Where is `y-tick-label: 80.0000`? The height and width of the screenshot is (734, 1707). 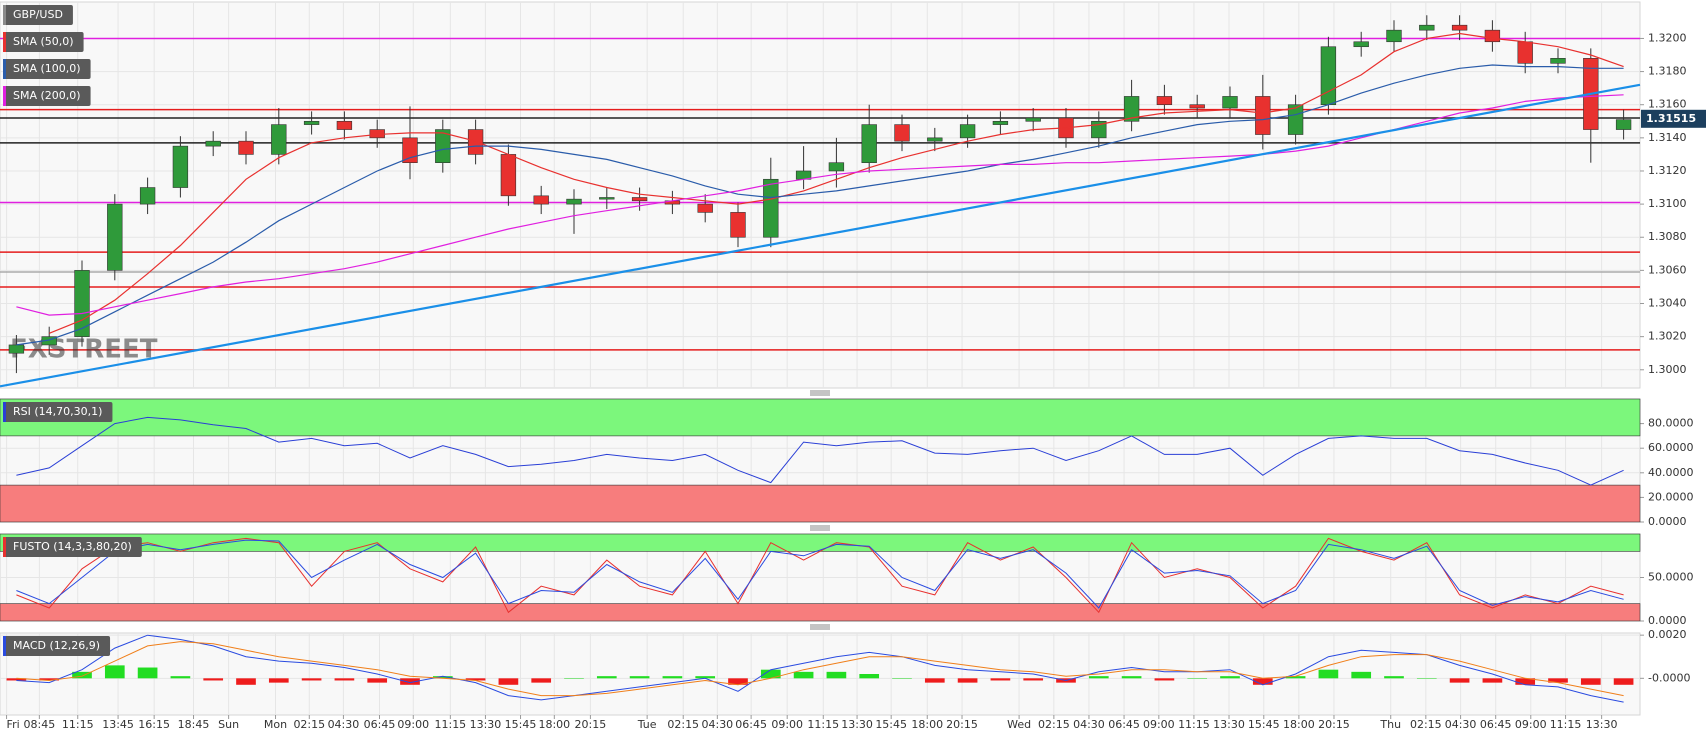
y-tick-label: 80.0000 is located at coordinates (1671, 423).